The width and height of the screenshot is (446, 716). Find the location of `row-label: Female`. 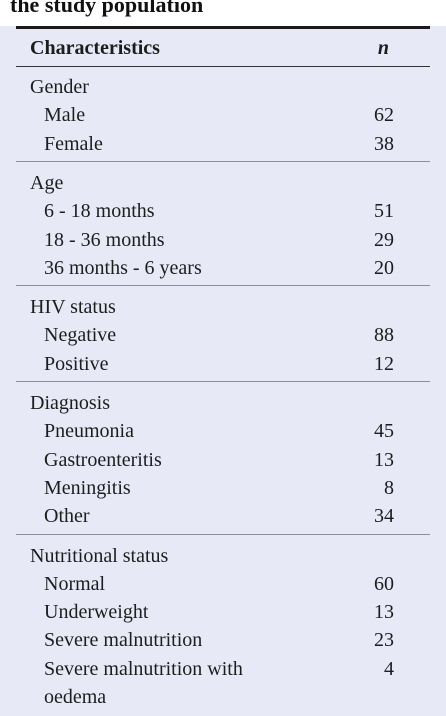

row-label: Female is located at coordinates (73, 143).